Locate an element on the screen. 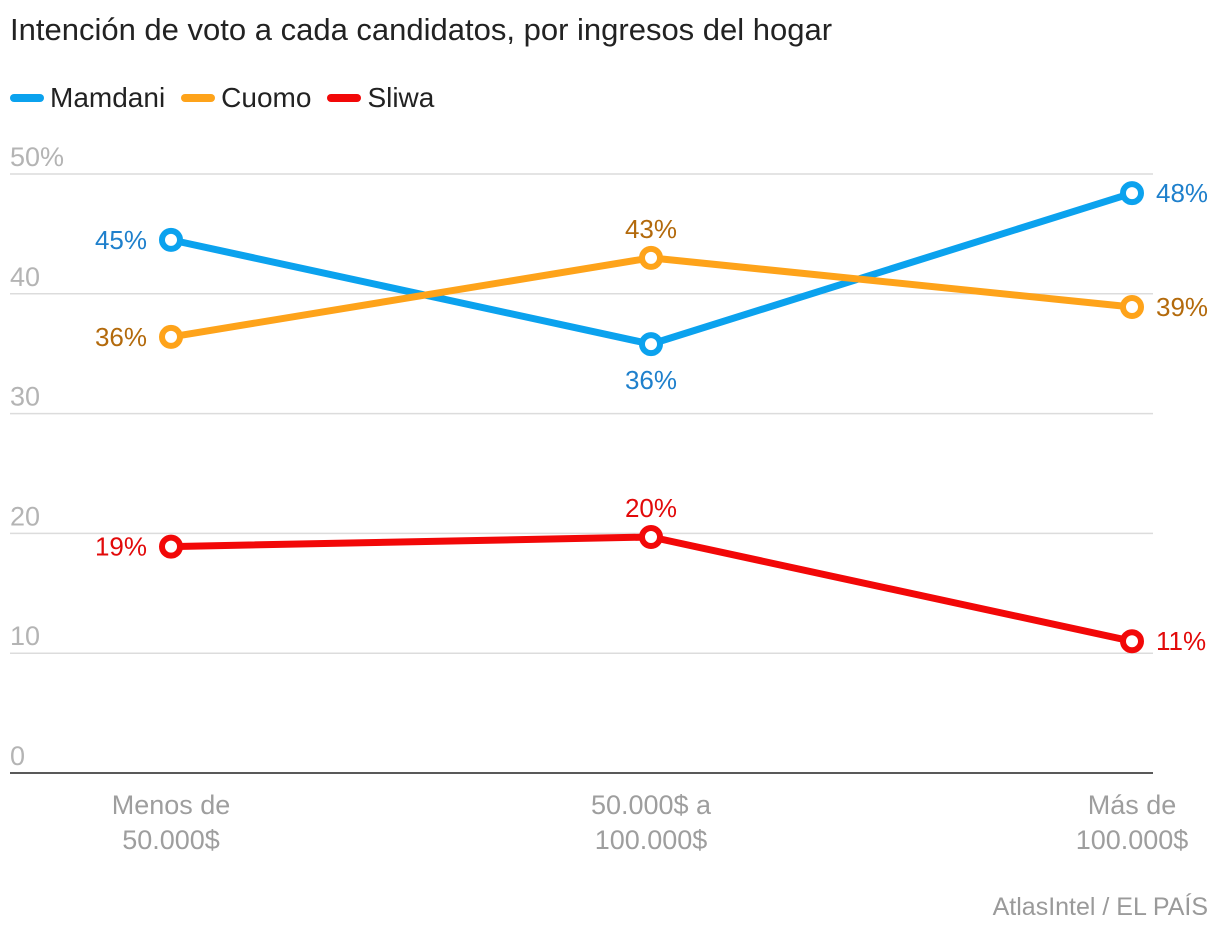 Image resolution: width=1220 pixels, height=938 pixels. x-tick-label-0-line-1: 50.000$ is located at coordinates (171, 840).